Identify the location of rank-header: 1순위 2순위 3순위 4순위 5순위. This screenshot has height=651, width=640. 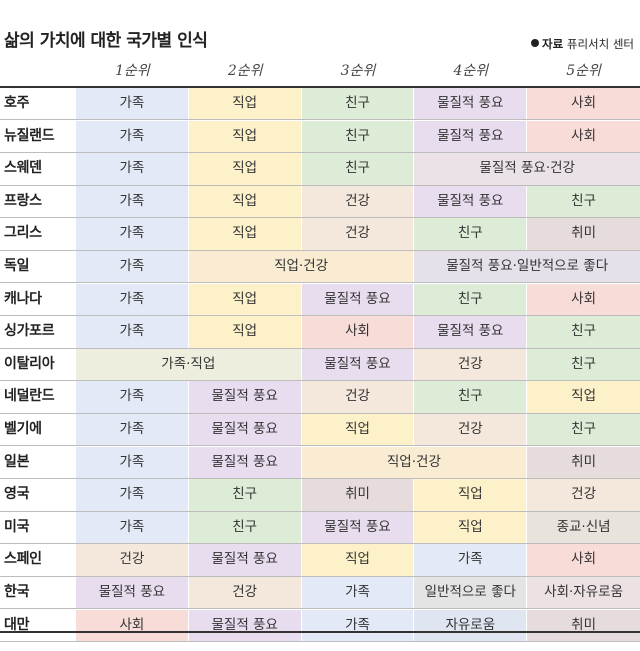
(358, 72).